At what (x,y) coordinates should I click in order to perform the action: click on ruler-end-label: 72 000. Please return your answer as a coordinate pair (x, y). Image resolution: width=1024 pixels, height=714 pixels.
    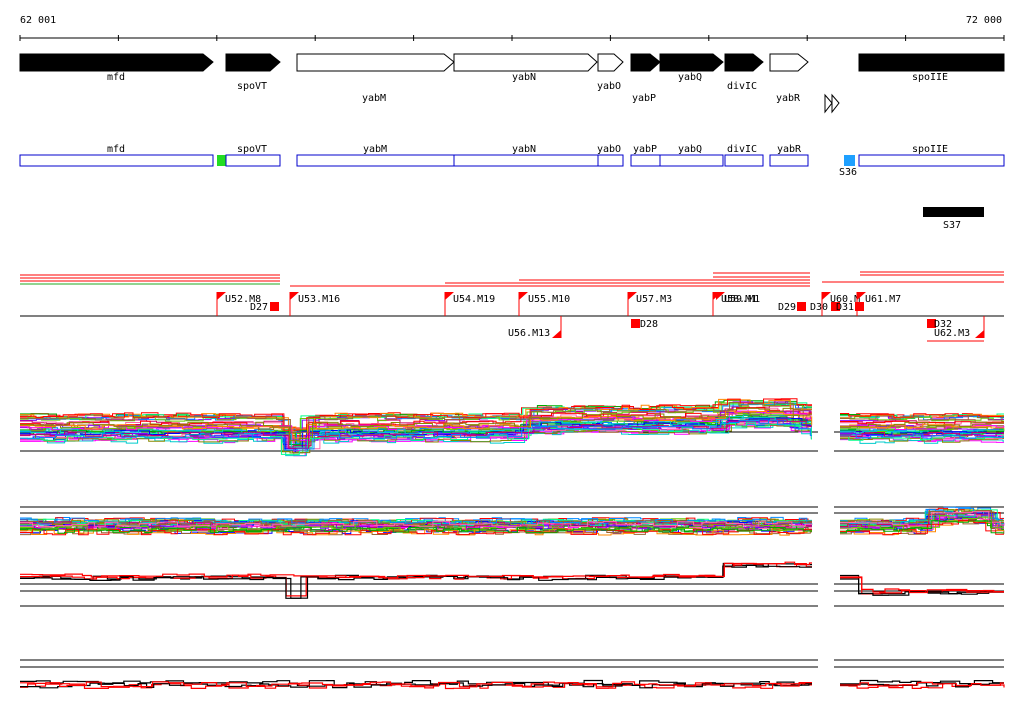
    Looking at the image, I should click on (984, 20).